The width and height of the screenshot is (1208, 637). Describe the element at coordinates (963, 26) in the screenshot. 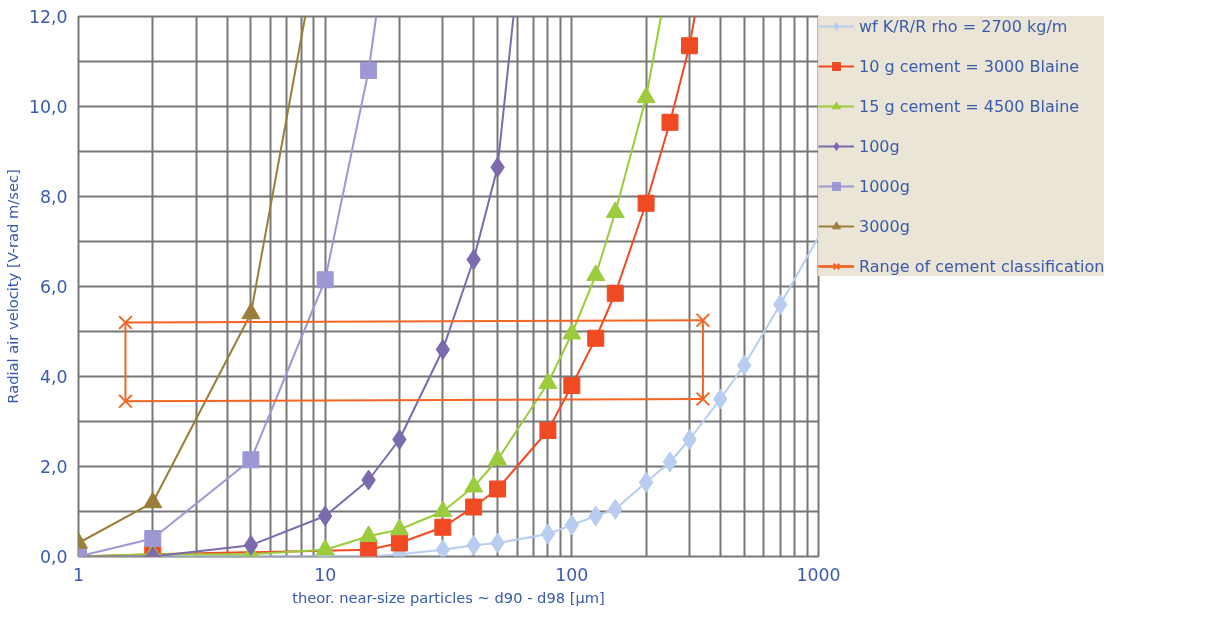

I see `legend-label: wf K/R/R rho = 2700 kg/m` at that location.